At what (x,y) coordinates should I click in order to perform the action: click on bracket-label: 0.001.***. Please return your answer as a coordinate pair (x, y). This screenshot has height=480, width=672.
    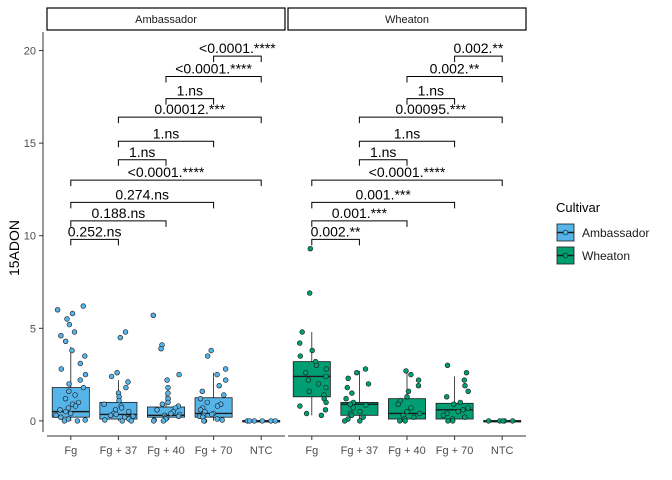
    Looking at the image, I should click on (384, 194).